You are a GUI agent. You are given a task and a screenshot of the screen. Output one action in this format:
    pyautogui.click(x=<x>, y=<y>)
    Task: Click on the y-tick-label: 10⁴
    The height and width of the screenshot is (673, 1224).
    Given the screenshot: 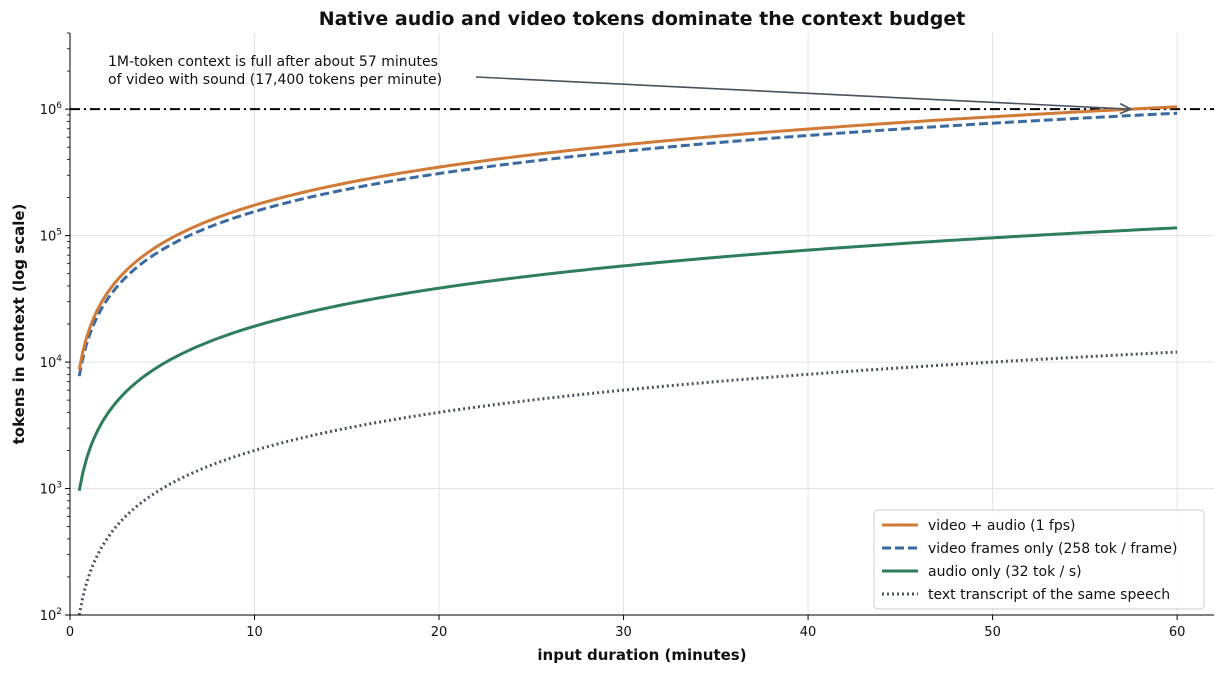 What is the action you would take?
    pyautogui.click(x=51, y=362)
    